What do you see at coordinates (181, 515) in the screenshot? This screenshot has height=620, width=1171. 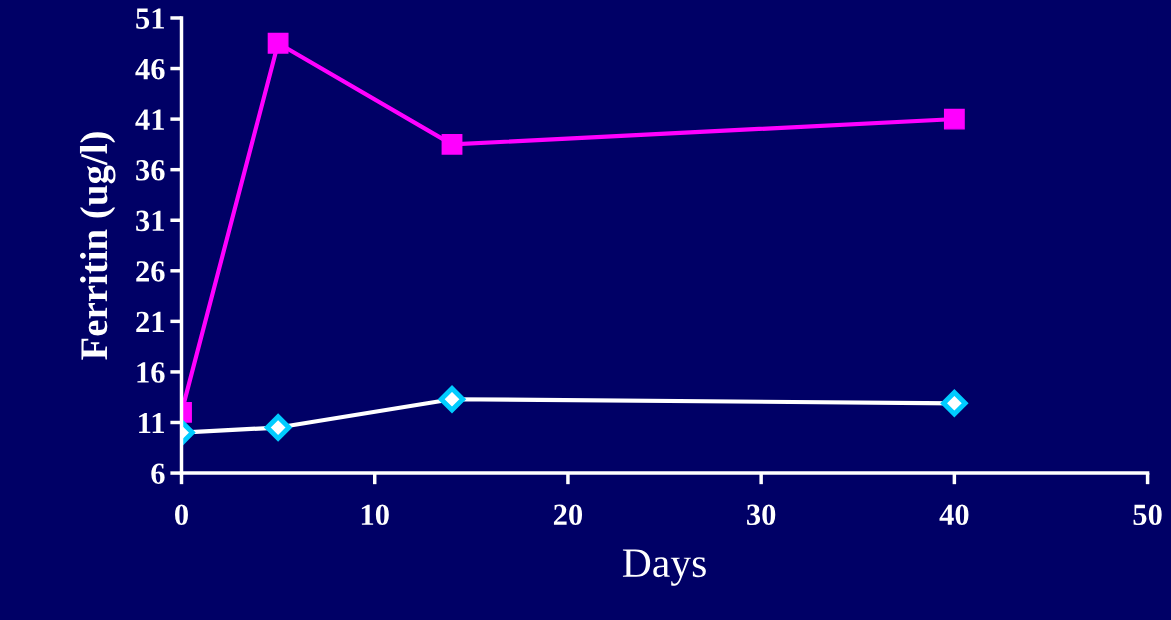 I see `x-tick-label: 0` at bounding box center [181, 515].